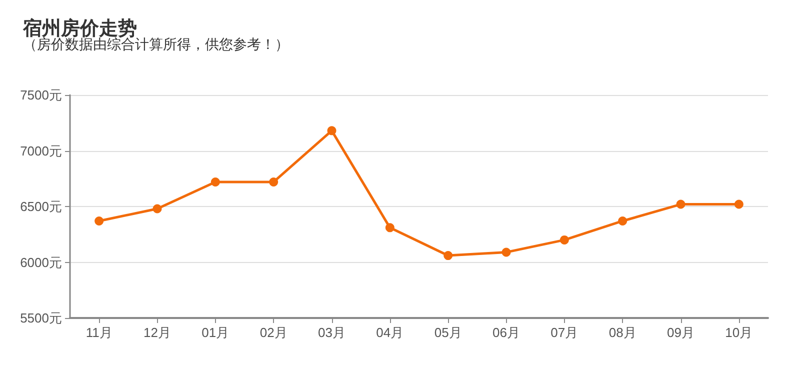 This screenshot has height=378, width=808. What do you see at coordinates (448, 332) in the screenshot?
I see `x-tick-label: 05月` at bounding box center [448, 332].